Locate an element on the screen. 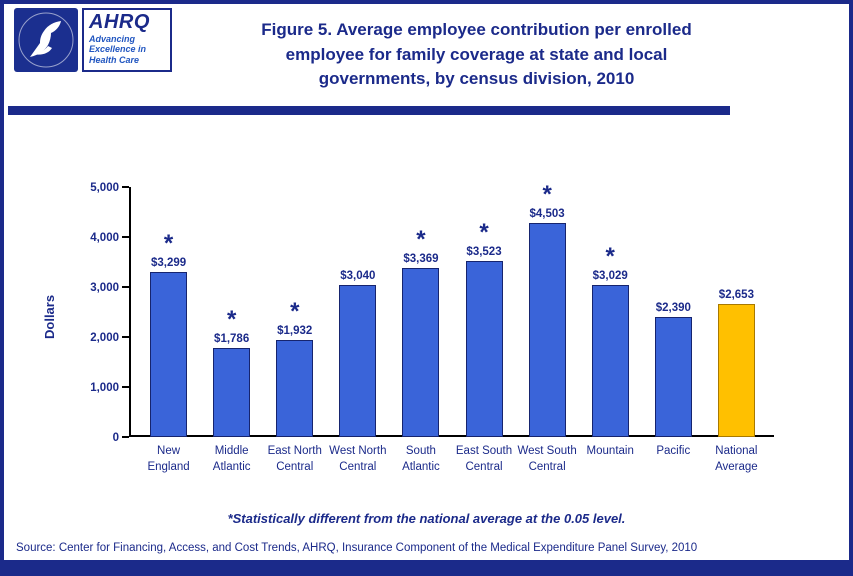  bar-value-label: $4,503 is located at coordinates (547, 213).